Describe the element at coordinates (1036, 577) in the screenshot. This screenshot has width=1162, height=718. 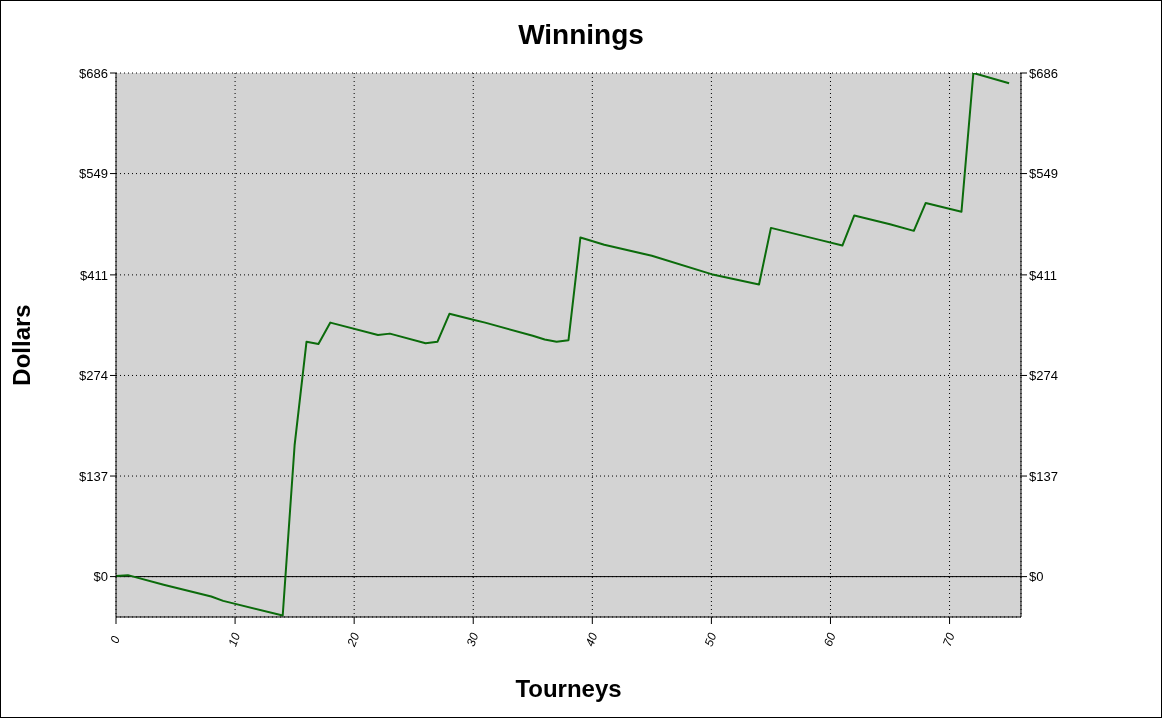
I see `y2-tick-label: $0` at that location.